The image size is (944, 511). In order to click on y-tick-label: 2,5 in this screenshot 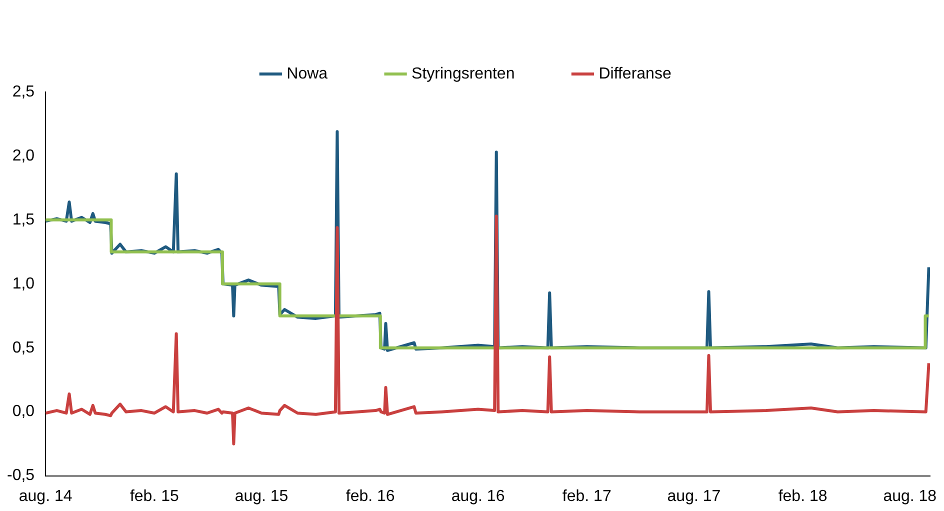, I will do `click(23, 91)`.